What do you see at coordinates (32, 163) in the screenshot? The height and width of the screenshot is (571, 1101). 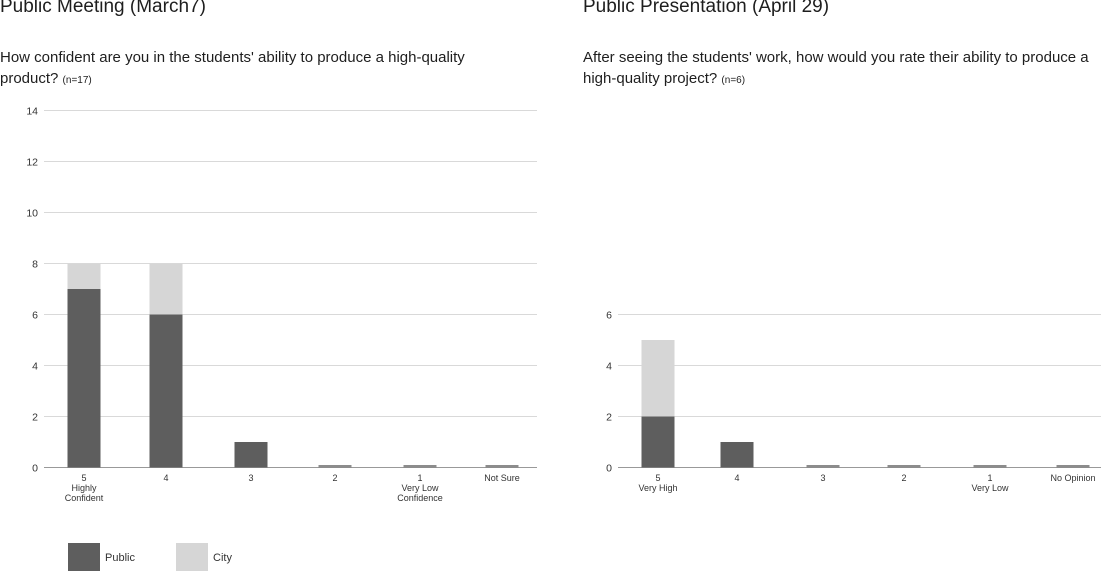 I see `left-y-tick-label: 12` at bounding box center [32, 163].